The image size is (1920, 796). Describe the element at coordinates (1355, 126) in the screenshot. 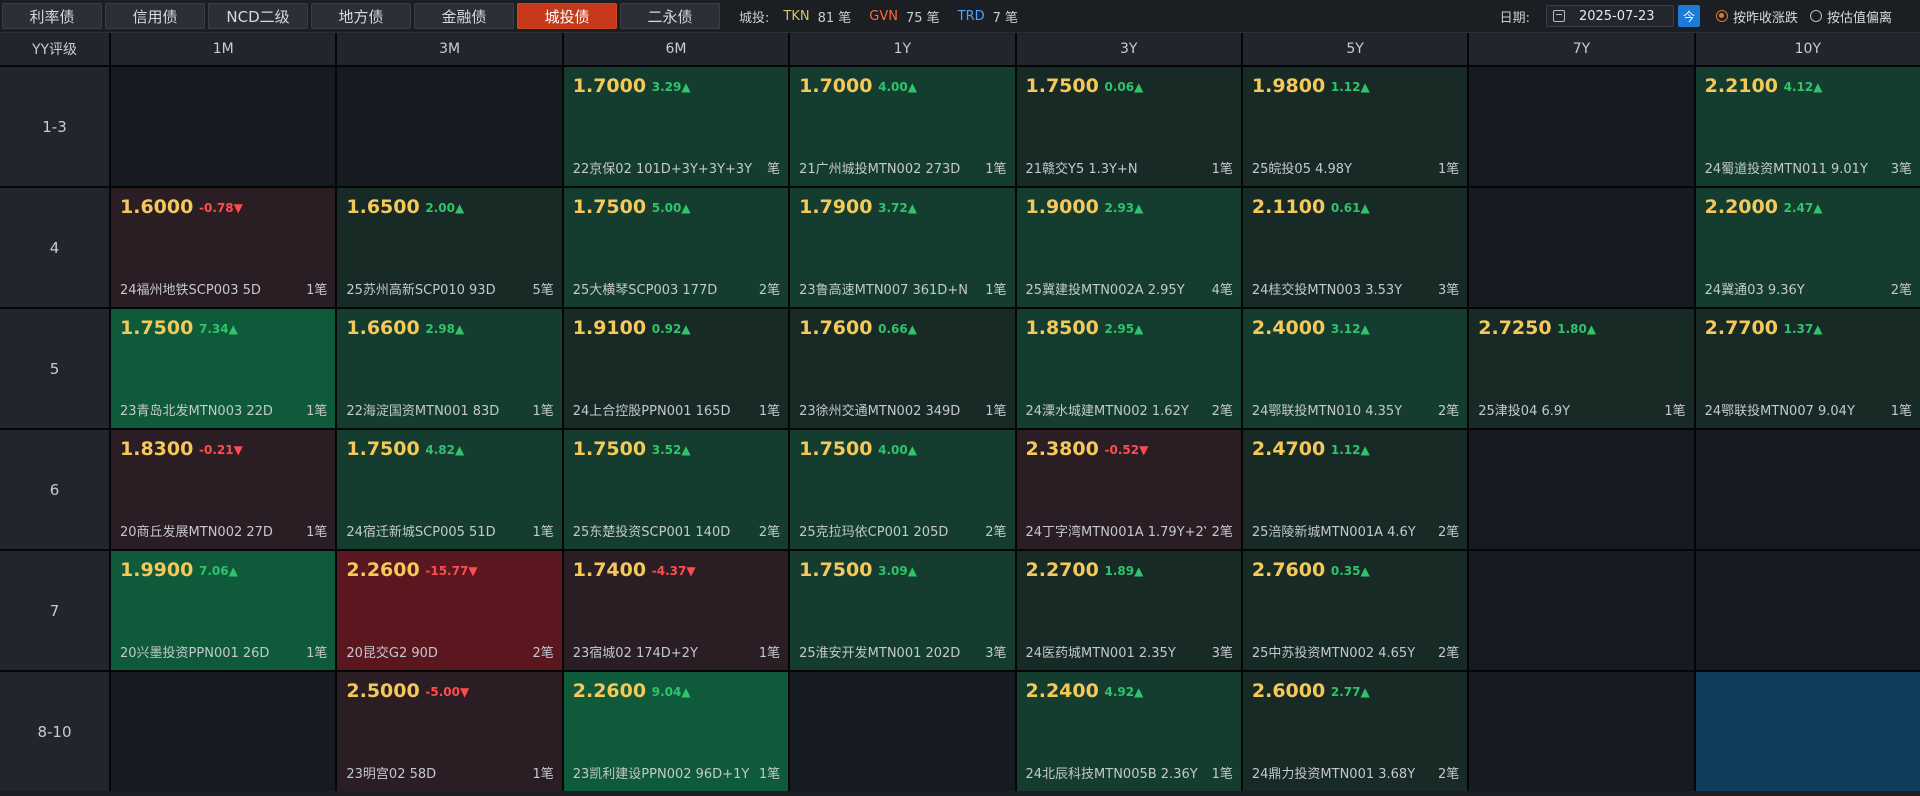

I see `quote-cell: 1.9800 1.12▲ 25皖投05 4.98Y 1笔` at that location.